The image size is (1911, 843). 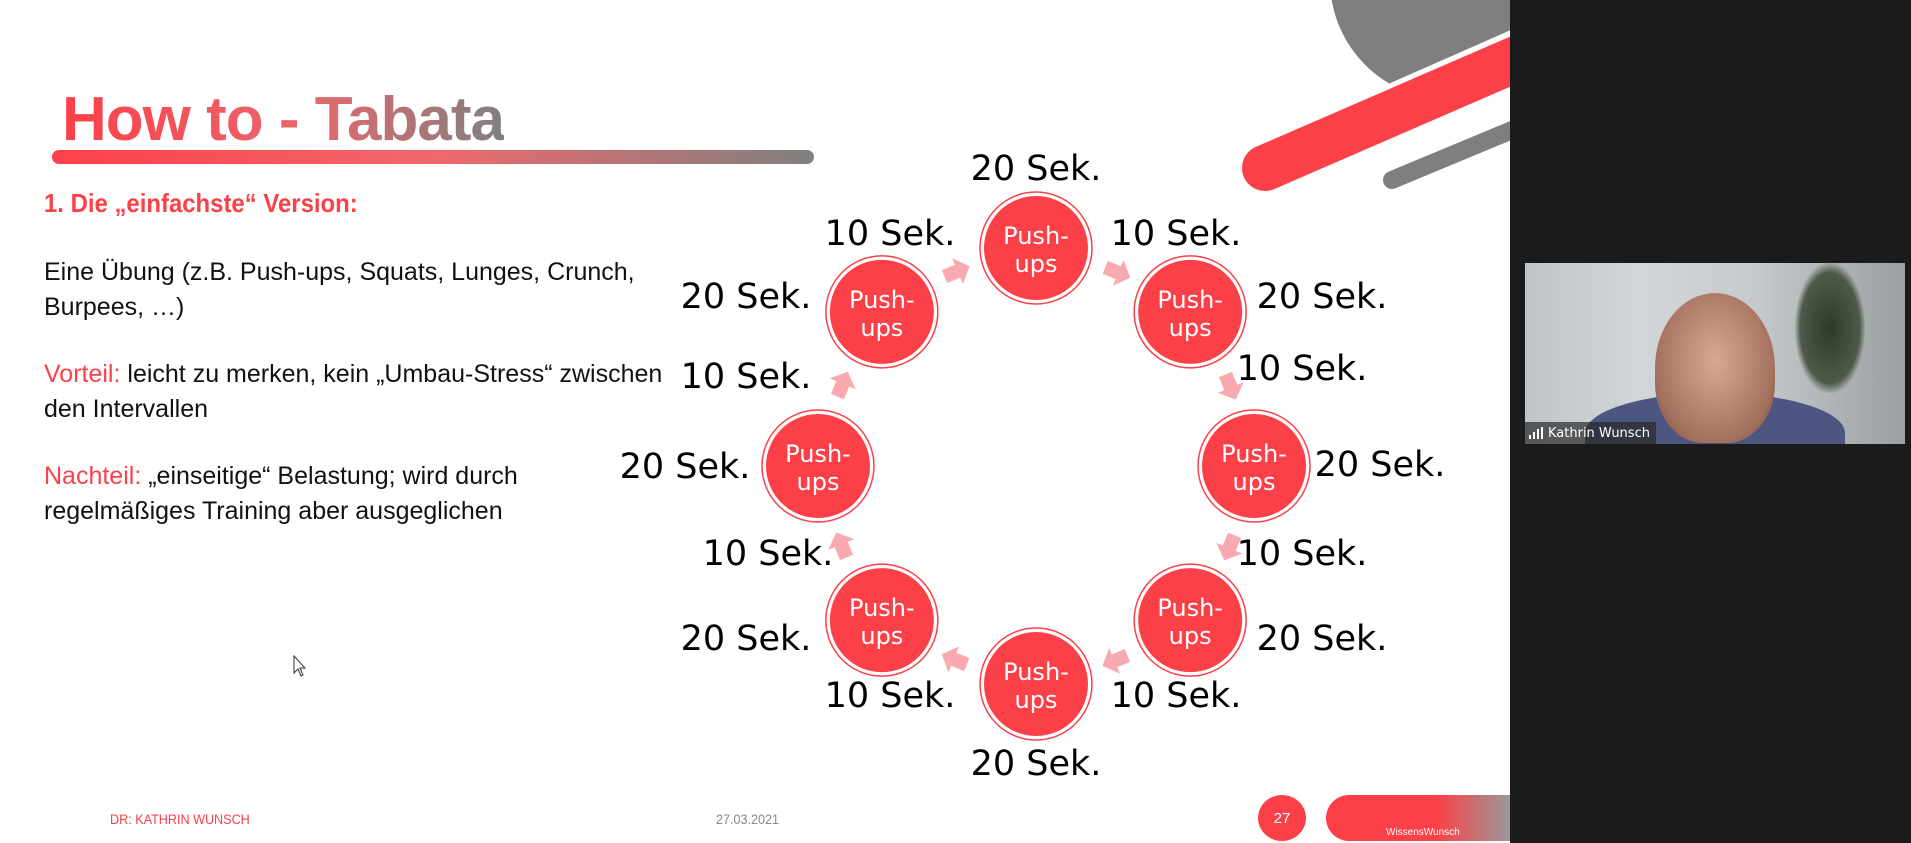 I want to click on participant-name-tag: Kathrin Wunsch, so click(x=1590, y=433).